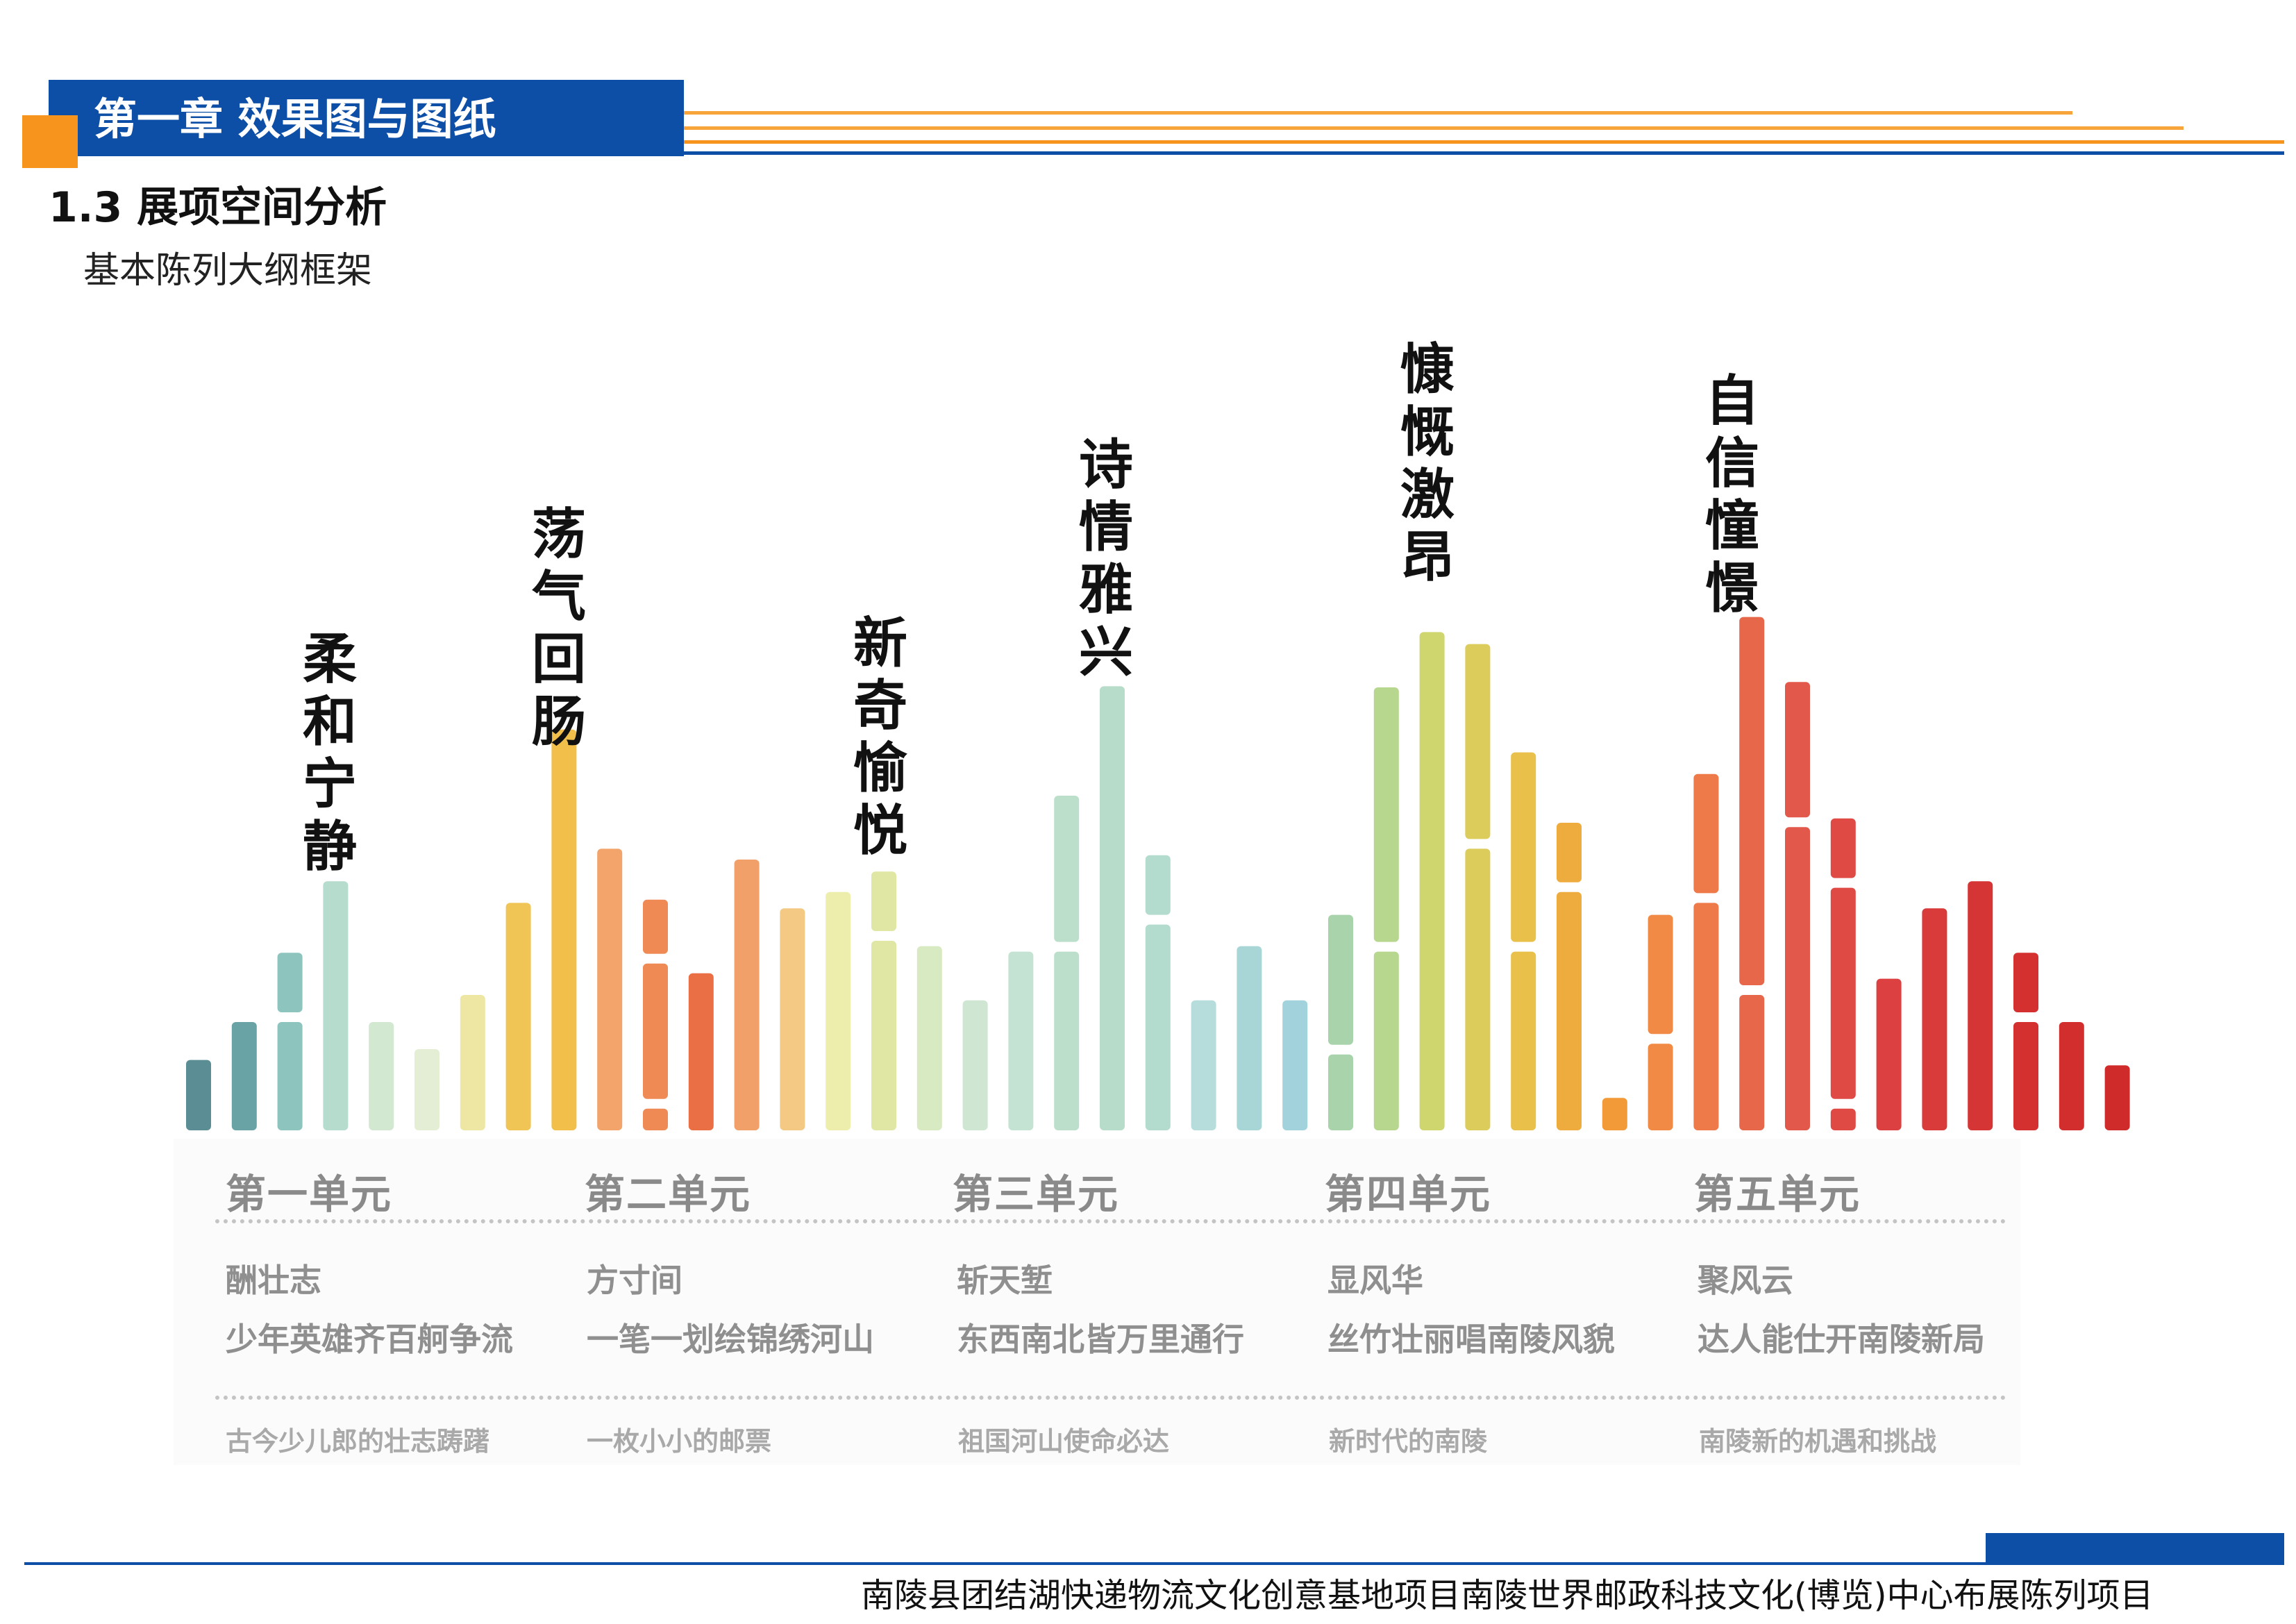 The image size is (2296, 1624). I want to click on unit-2-note: 一枚小小的邮票, so click(679, 1441).